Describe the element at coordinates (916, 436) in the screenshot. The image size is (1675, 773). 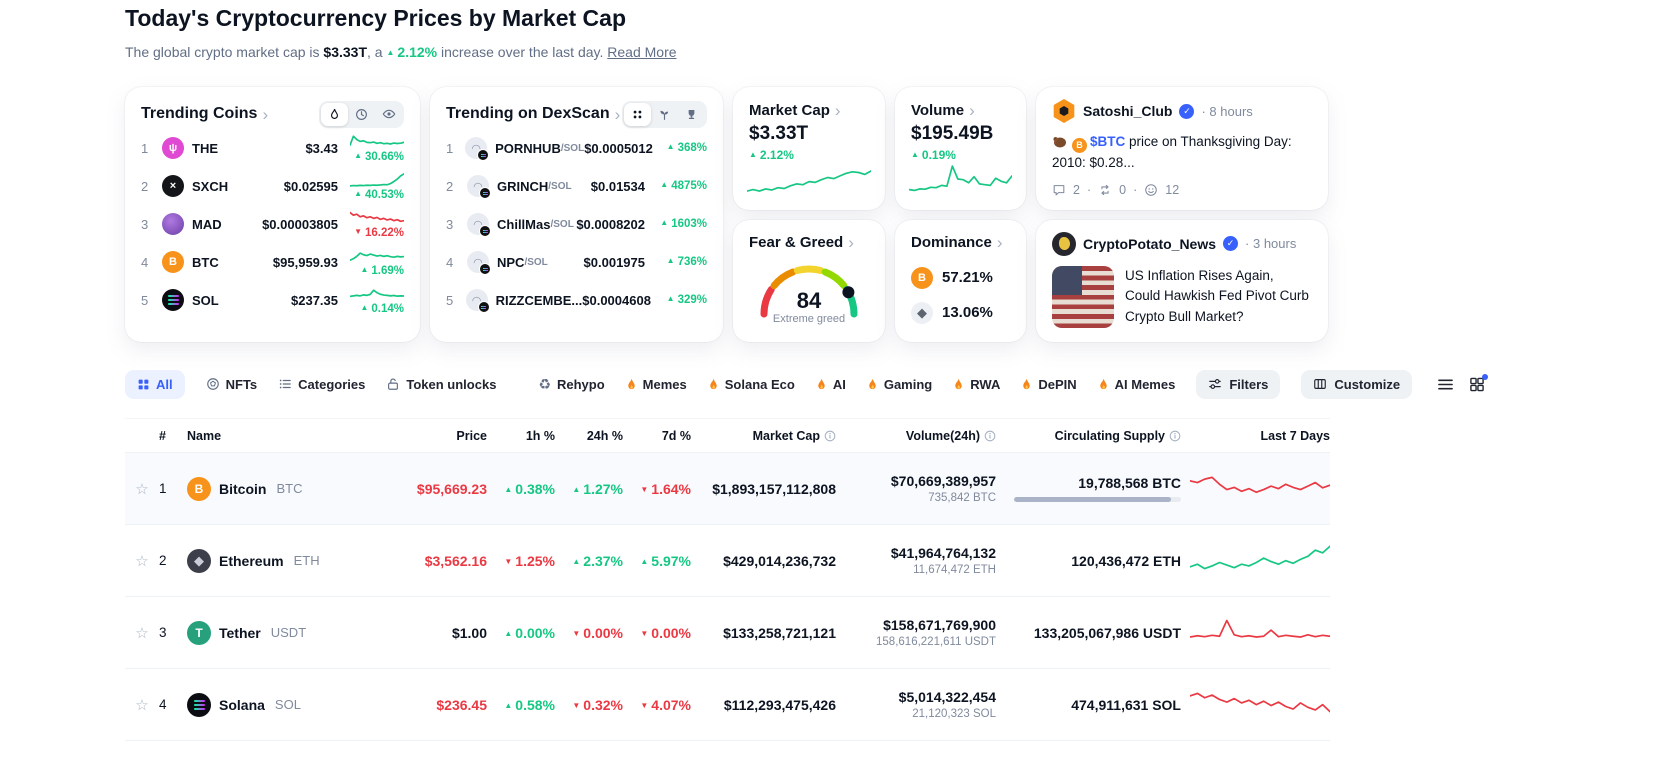
I see `header-volume-24h: Volume(24h)` at that location.